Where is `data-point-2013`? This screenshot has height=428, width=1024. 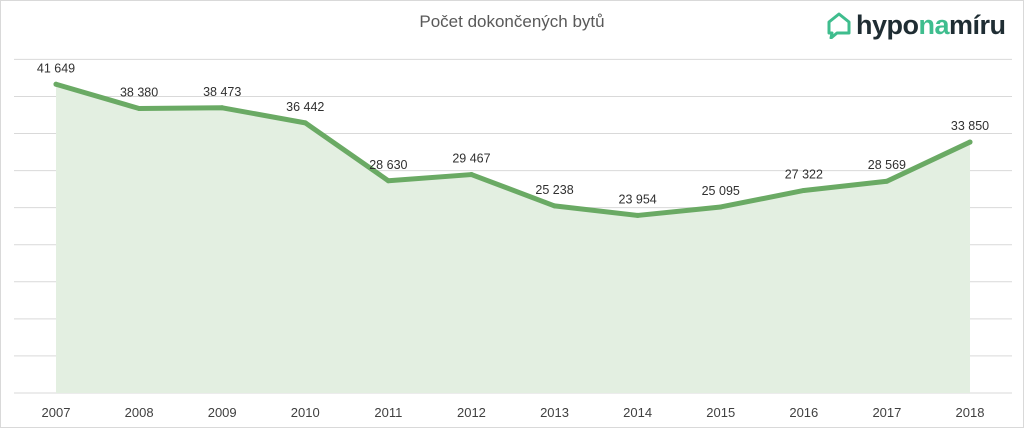 data-point-2013 is located at coordinates (555, 206).